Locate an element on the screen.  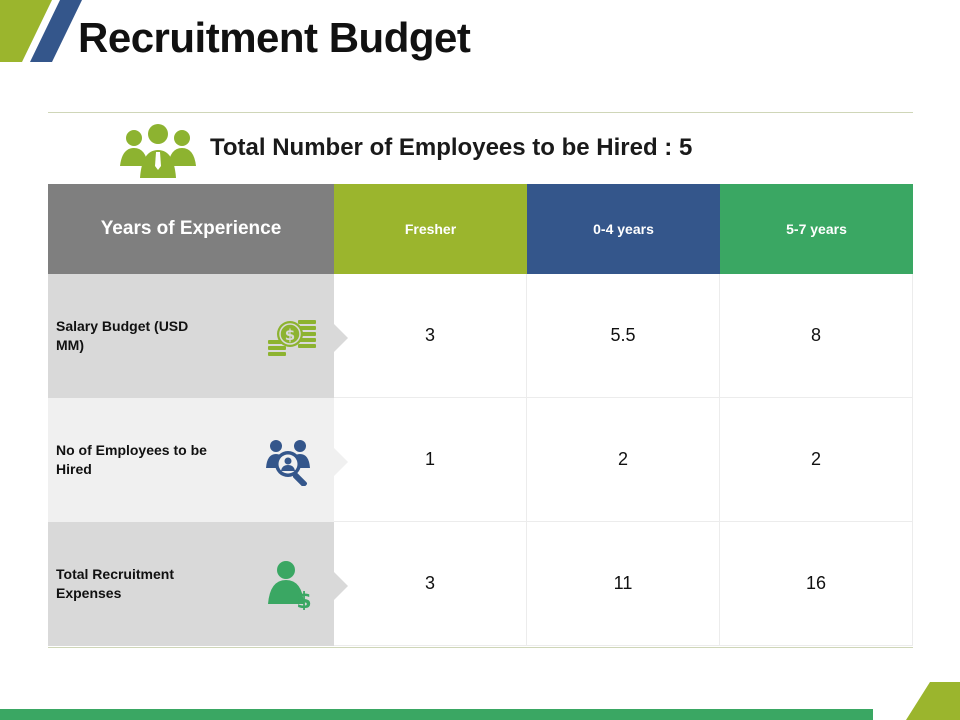
expenses-0-4-value: 11 is located at coordinates (623, 584).